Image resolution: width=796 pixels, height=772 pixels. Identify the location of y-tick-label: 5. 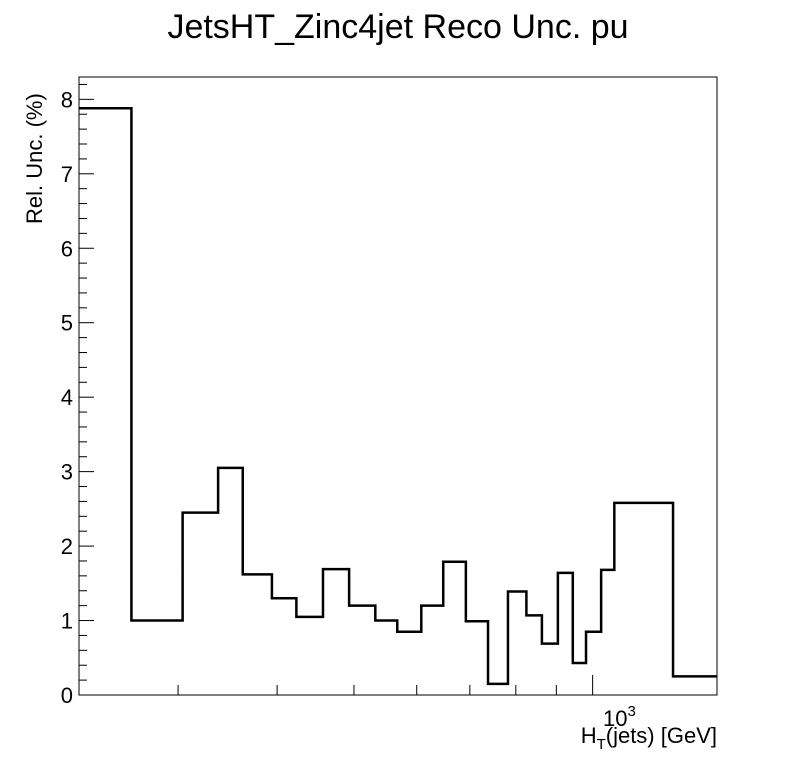
(67, 323).